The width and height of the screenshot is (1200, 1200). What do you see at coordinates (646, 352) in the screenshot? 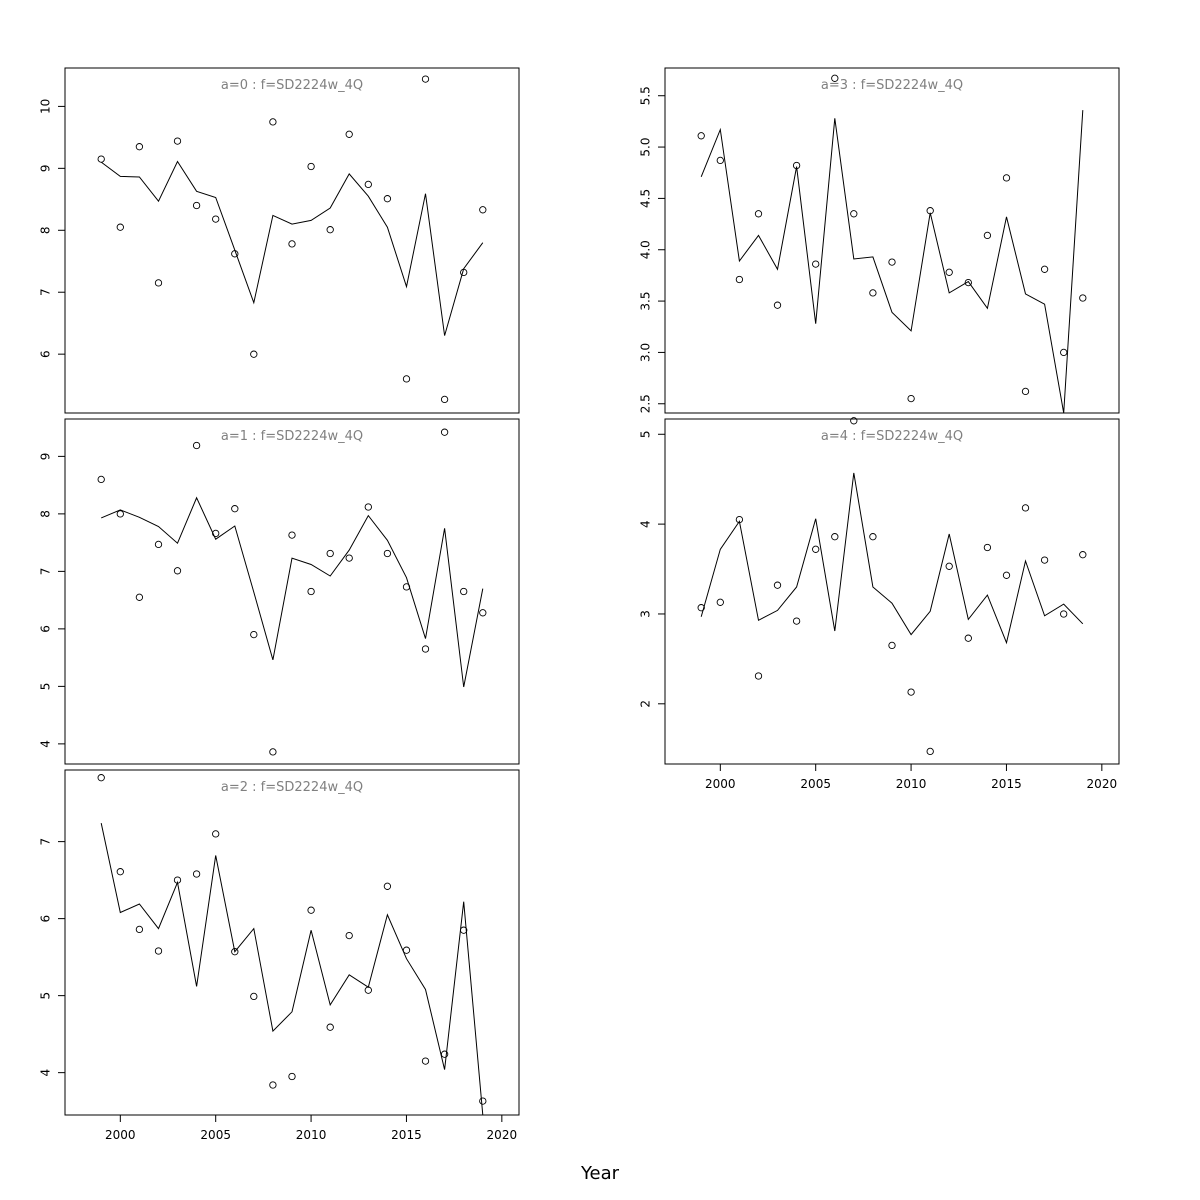
I see `y-tick-label: 3.0` at bounding box center [646, 352].